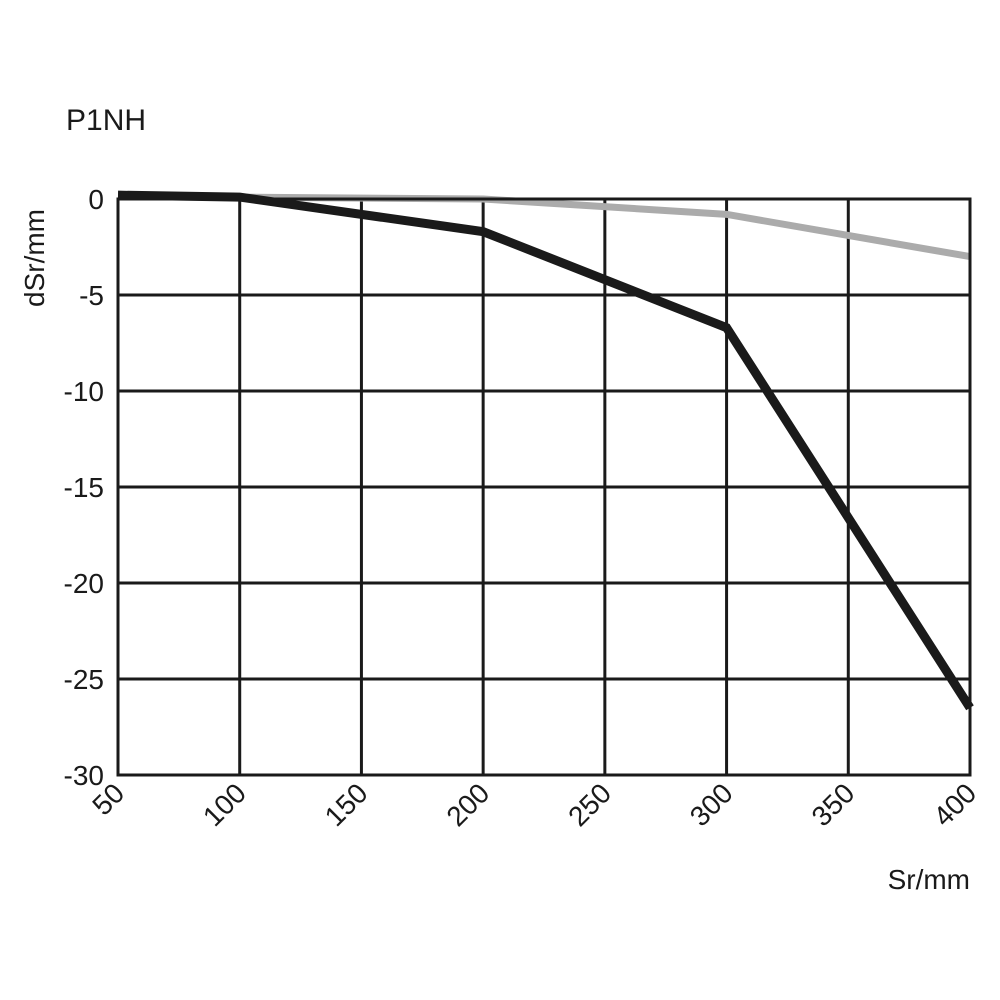  What do you see at coordinates (467, 804) in the screenshot?
I see `x-tick-label: 200` at bounding box center [467, 804].